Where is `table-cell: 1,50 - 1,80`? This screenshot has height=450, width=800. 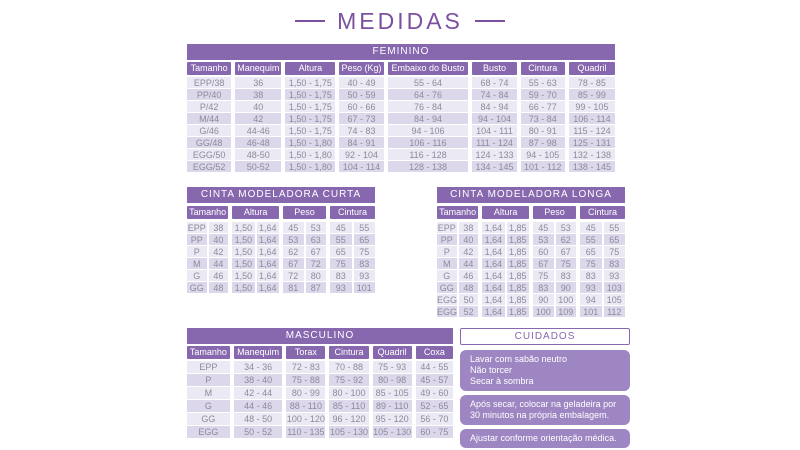 table-cell: 1,50 - 1,80 is located at coordinates (310, 166).